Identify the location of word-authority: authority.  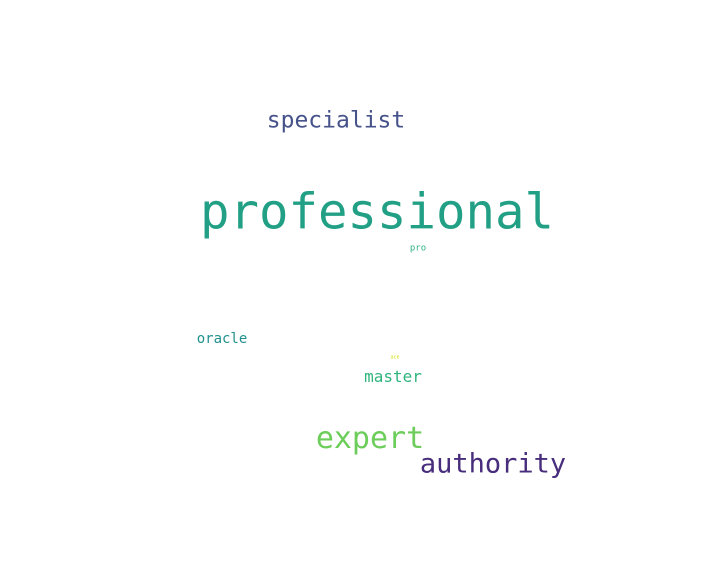
(493, 464).